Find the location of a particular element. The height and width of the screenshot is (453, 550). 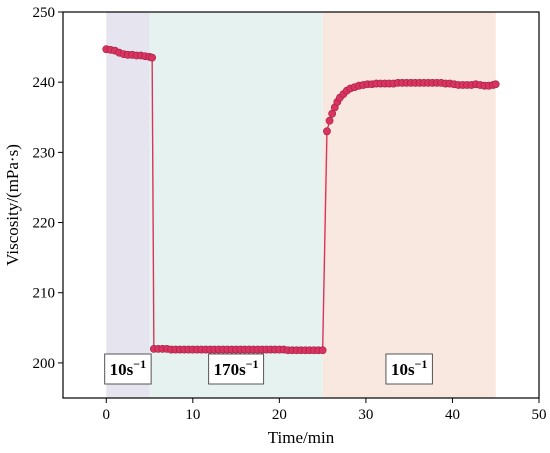

y-tick-label: 210 is located at coordinates (44, 294).